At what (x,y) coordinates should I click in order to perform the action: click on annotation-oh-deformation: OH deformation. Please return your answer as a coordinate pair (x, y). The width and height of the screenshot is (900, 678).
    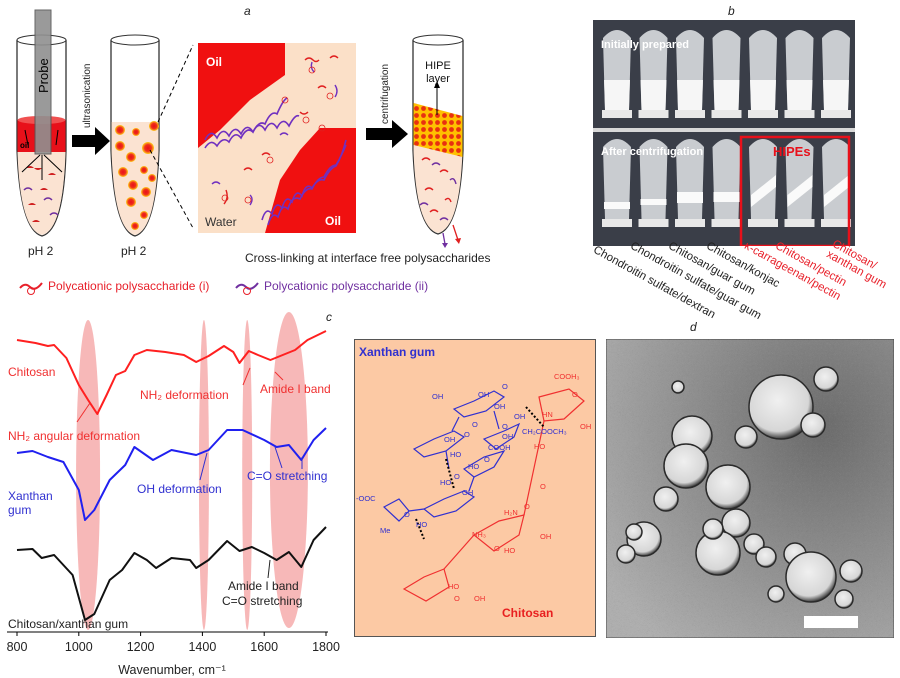
    Looking at the image, I should click on (179, 489).